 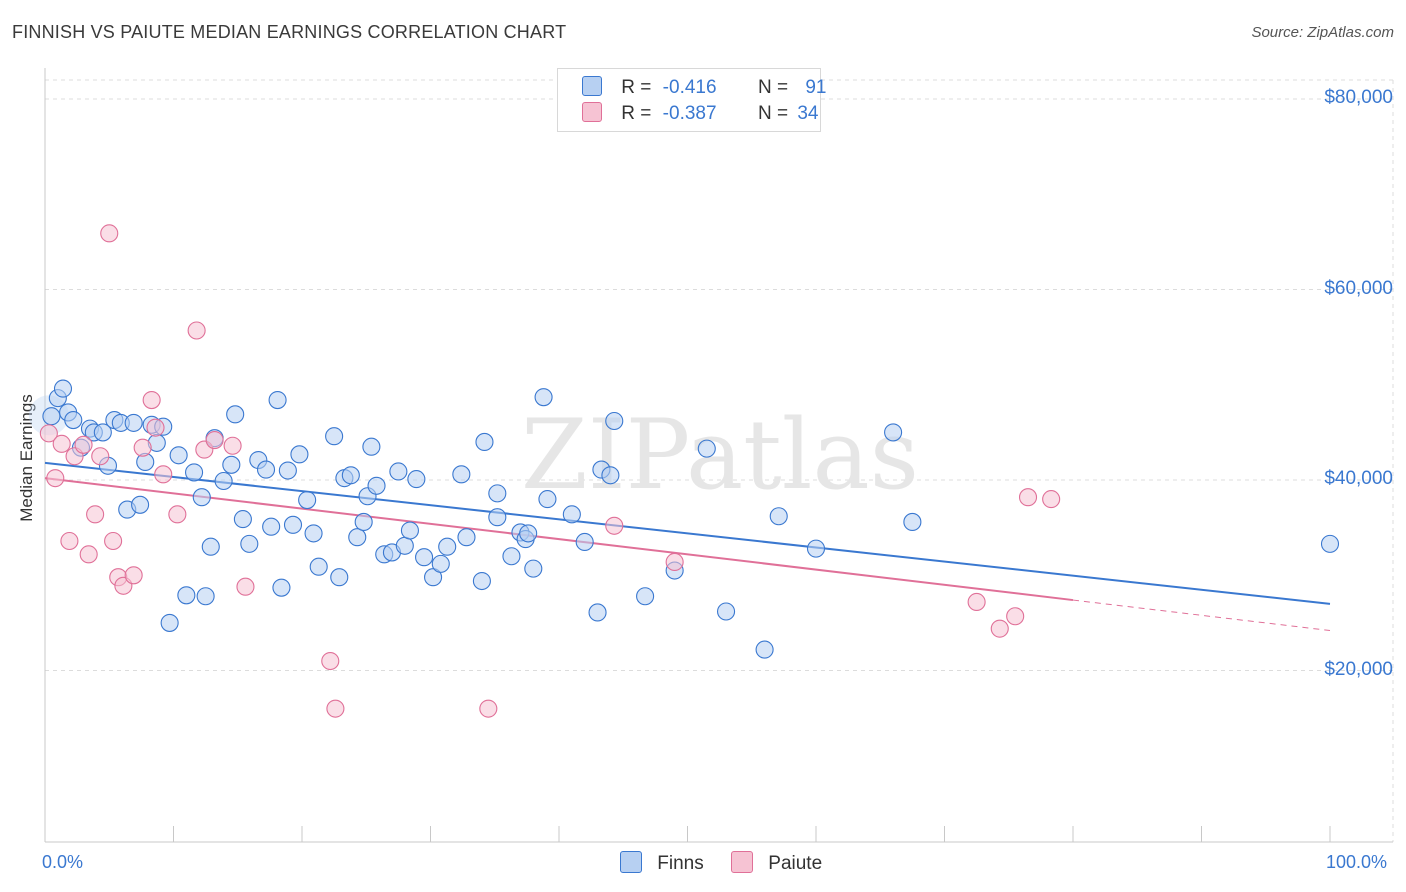 I want to click on watermark: ZIPatlas, so click(x=720, y=455).